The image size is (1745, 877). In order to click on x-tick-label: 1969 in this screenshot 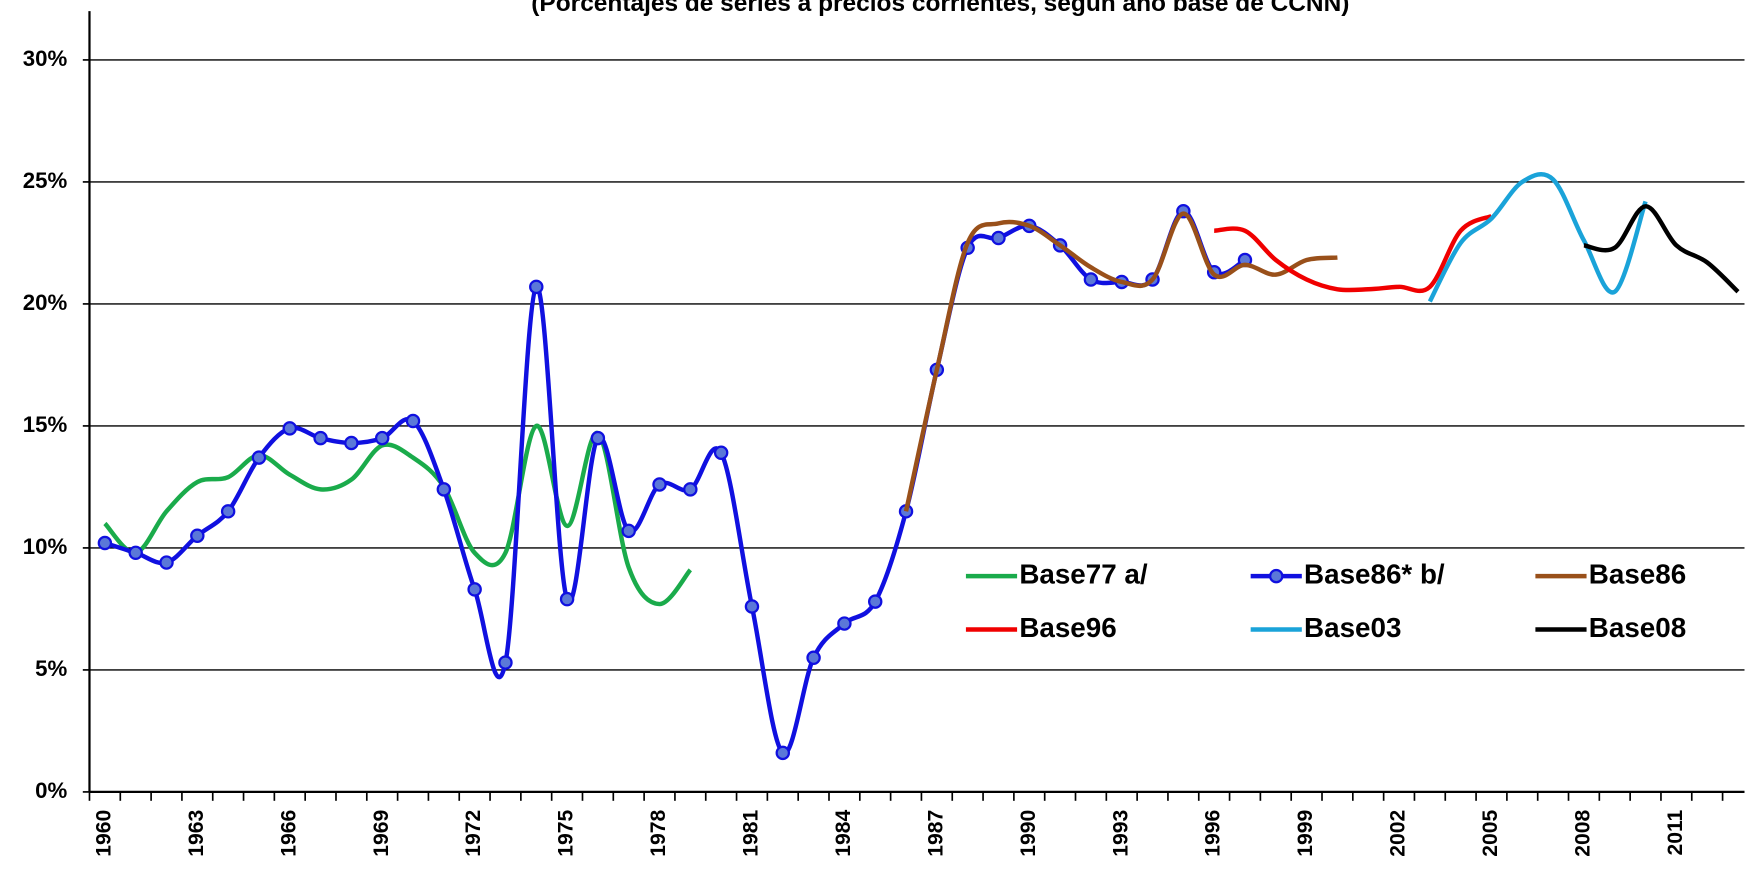, I will do `click(381, 833)`.